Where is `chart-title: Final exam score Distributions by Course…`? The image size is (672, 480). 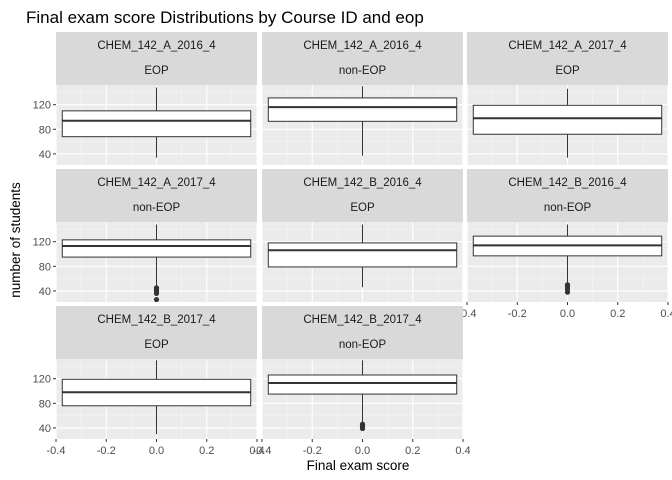 chart-title: Final exam score Distributions by Course… is located at coordinates (225, 17).